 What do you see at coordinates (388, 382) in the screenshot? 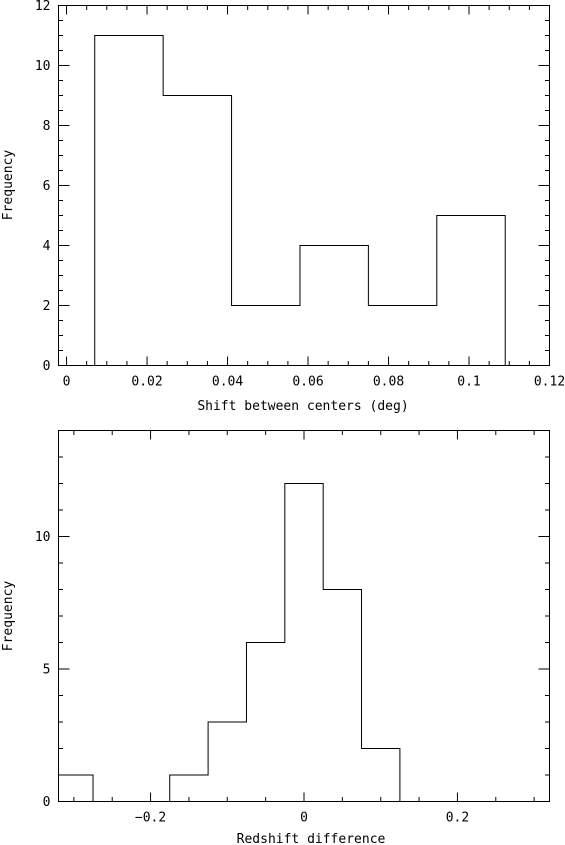
I see `top-x-tick-label: 0.08` at bounding box center [388, 382].